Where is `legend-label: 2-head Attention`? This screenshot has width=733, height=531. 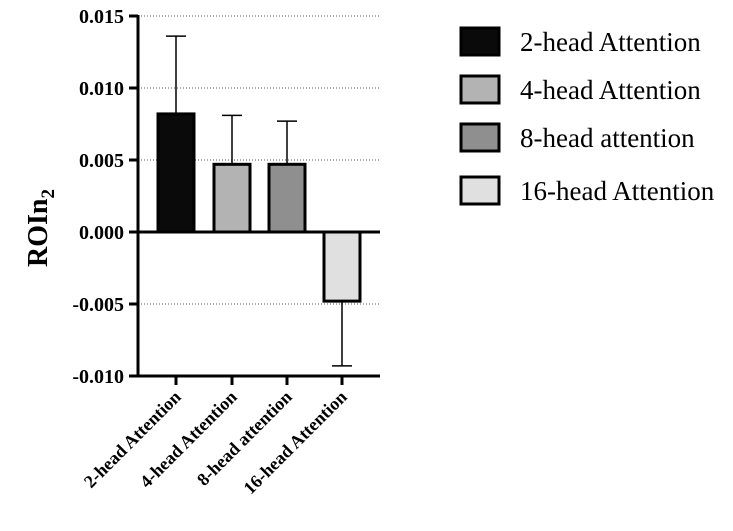
legend-label: 2-head Attention is located at coordinates (610, 42).